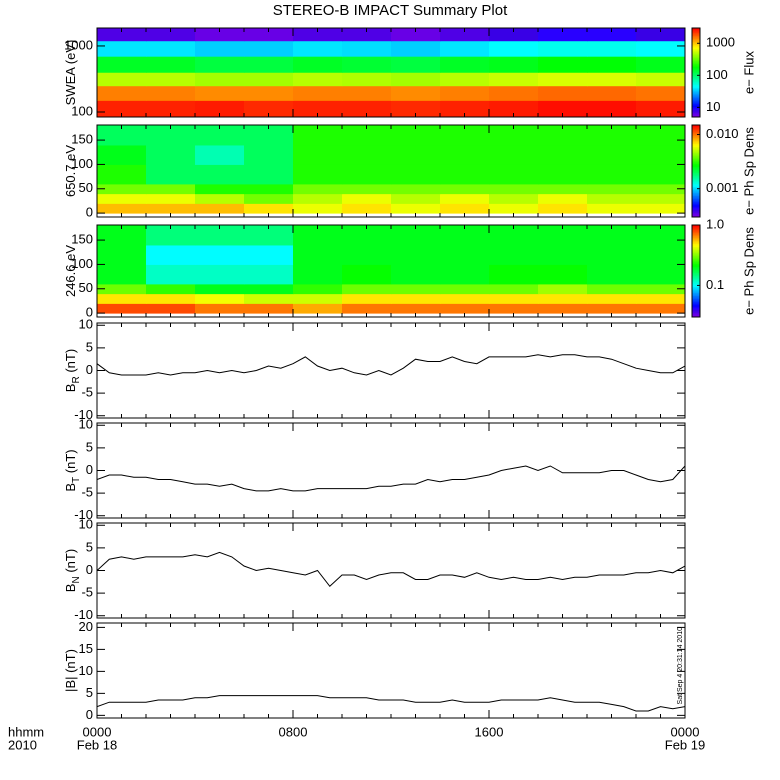 This screenshot has height=780, width=780. I want to click on y-axis-label-main: B, so click(70, 487).